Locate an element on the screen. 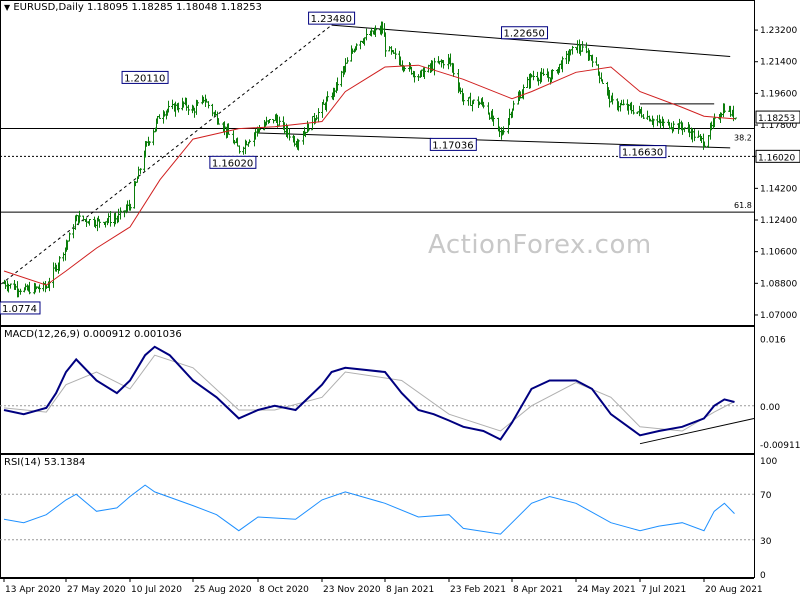 The height and width of the screenshot is (604, 800). y-tick-label: 1.07000 is located at coordinates (778, 316).